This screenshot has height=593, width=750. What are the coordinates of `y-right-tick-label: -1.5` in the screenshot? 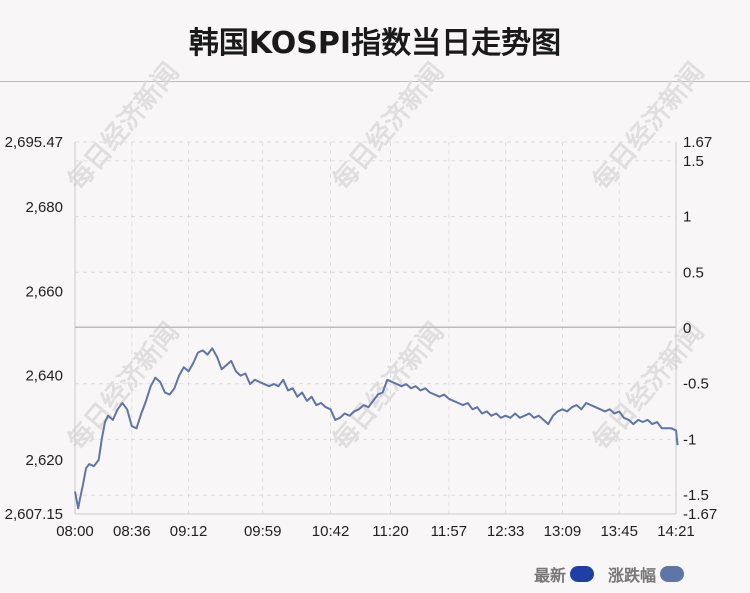 It's located at (696, 495).